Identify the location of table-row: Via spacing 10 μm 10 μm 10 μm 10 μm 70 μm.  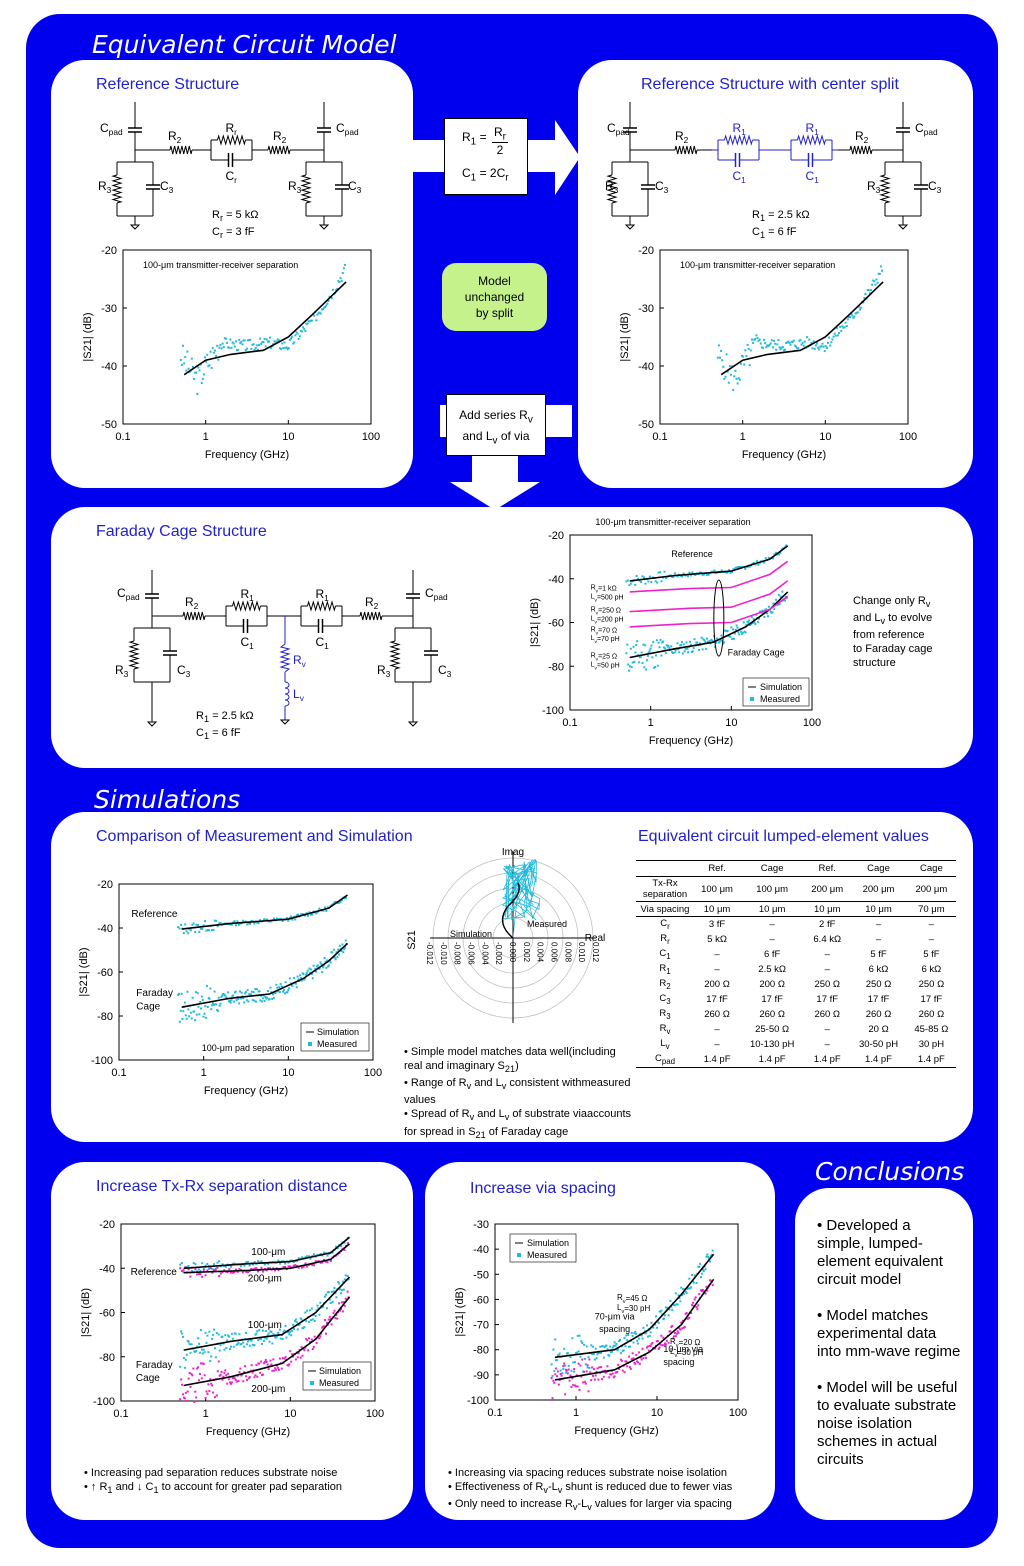
(796, 909).